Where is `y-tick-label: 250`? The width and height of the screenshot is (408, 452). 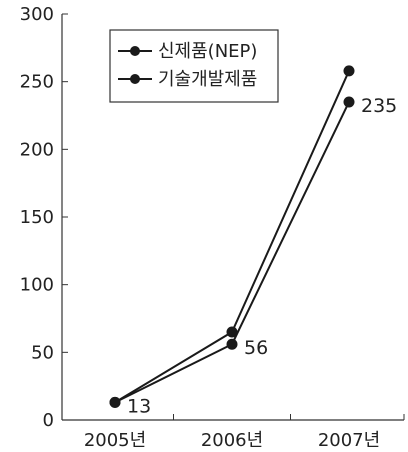 y-tick-label: 250 is located at coordinates (37, 82).